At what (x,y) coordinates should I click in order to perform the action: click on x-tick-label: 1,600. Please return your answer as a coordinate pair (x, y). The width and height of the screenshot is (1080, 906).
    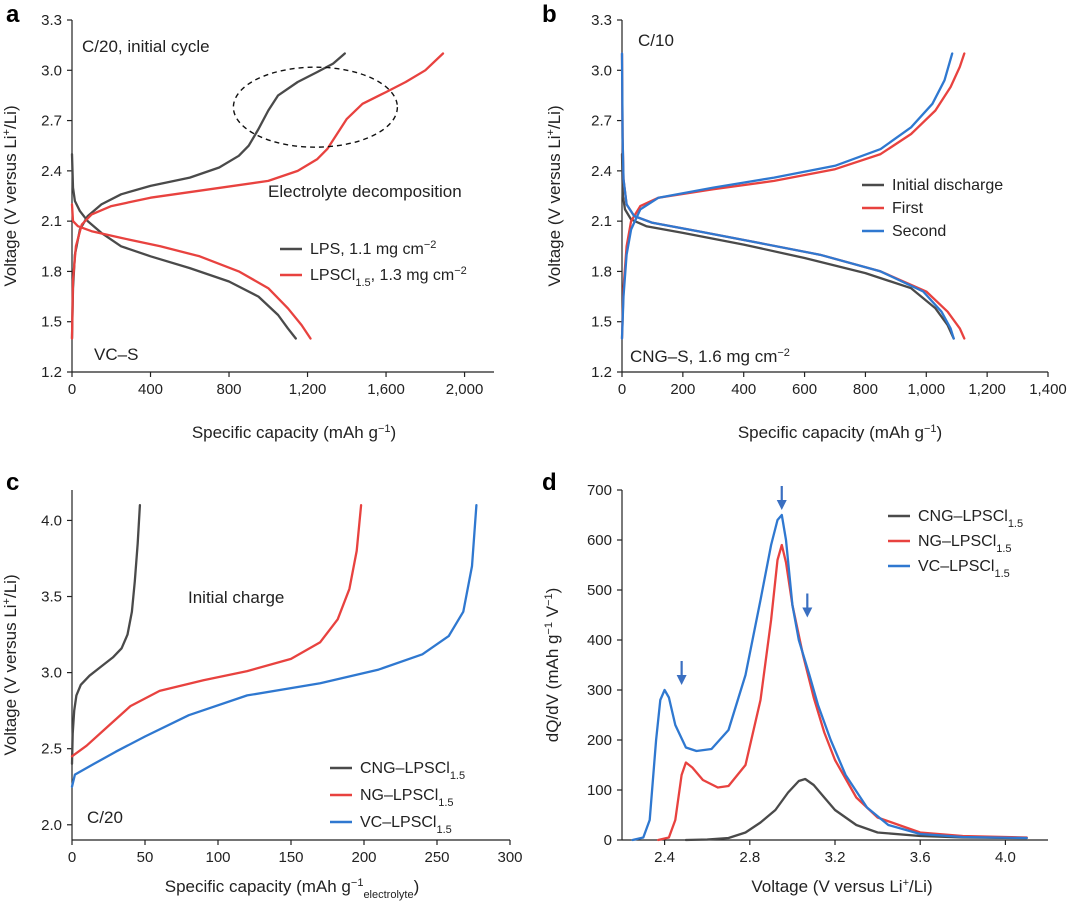
    Looking at the image, I should click on (386, 389).